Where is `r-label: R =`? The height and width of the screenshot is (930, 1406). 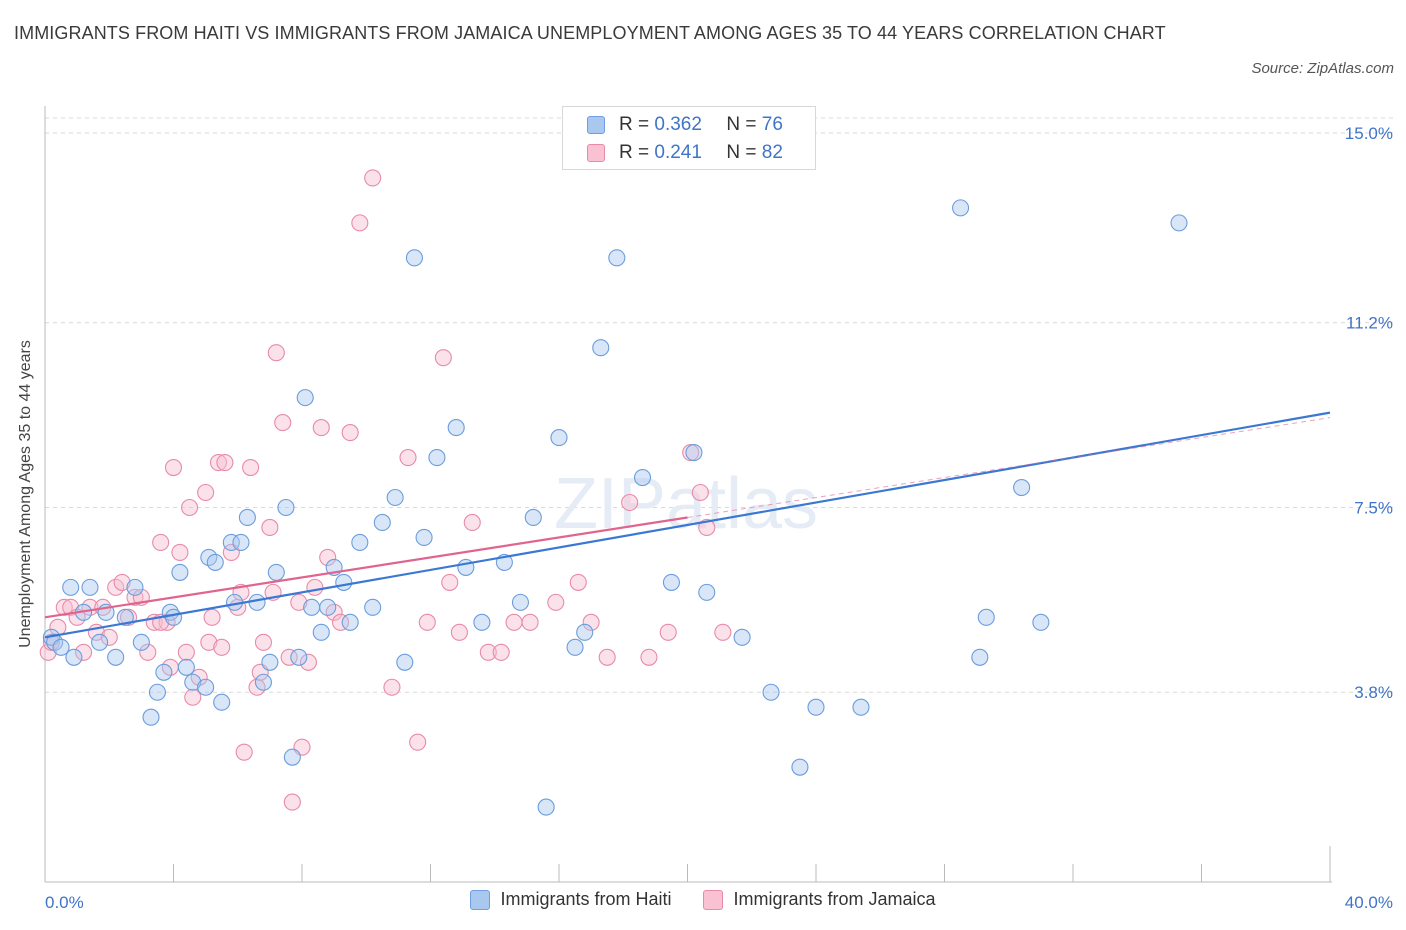
r-label: R = is located at coordinates (634, 124).